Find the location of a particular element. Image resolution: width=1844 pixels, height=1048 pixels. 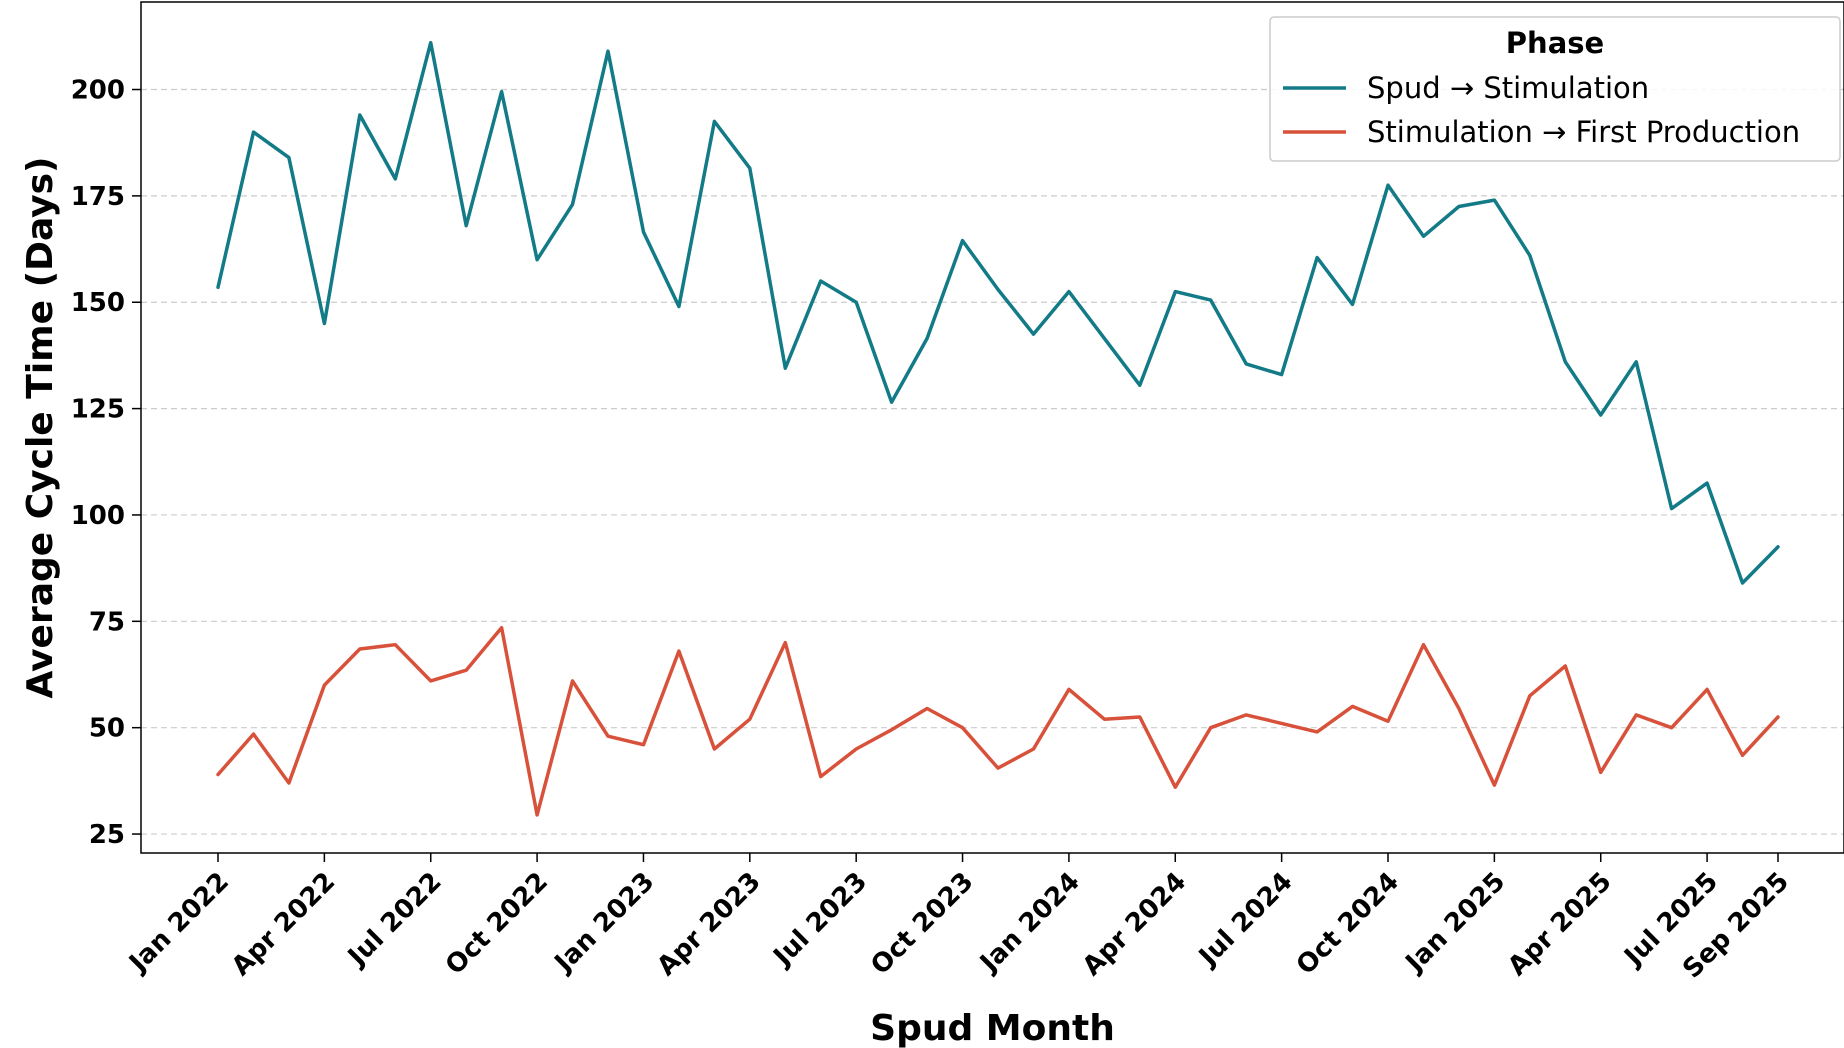

x-tick-label: Jul 2022 is located at coordinates (394, 920).